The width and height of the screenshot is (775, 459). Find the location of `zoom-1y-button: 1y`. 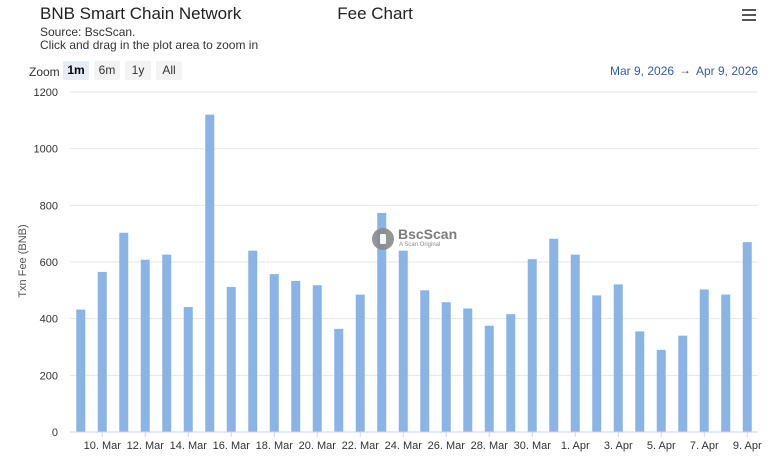

zoom-1y-button: 1y is located at coordinates (138, 70).